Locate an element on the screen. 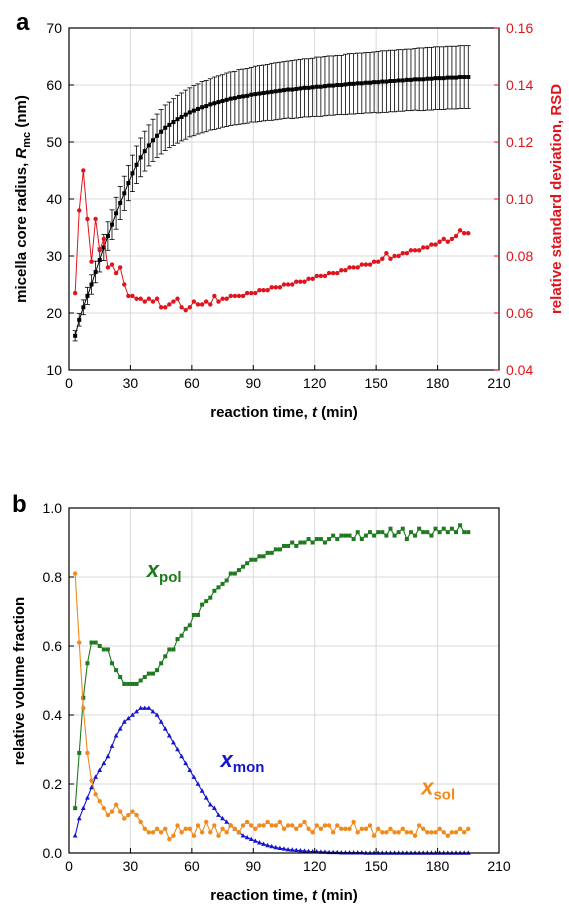  panel-a-y-tick-label: 10 is located at coordinates (54, 370).